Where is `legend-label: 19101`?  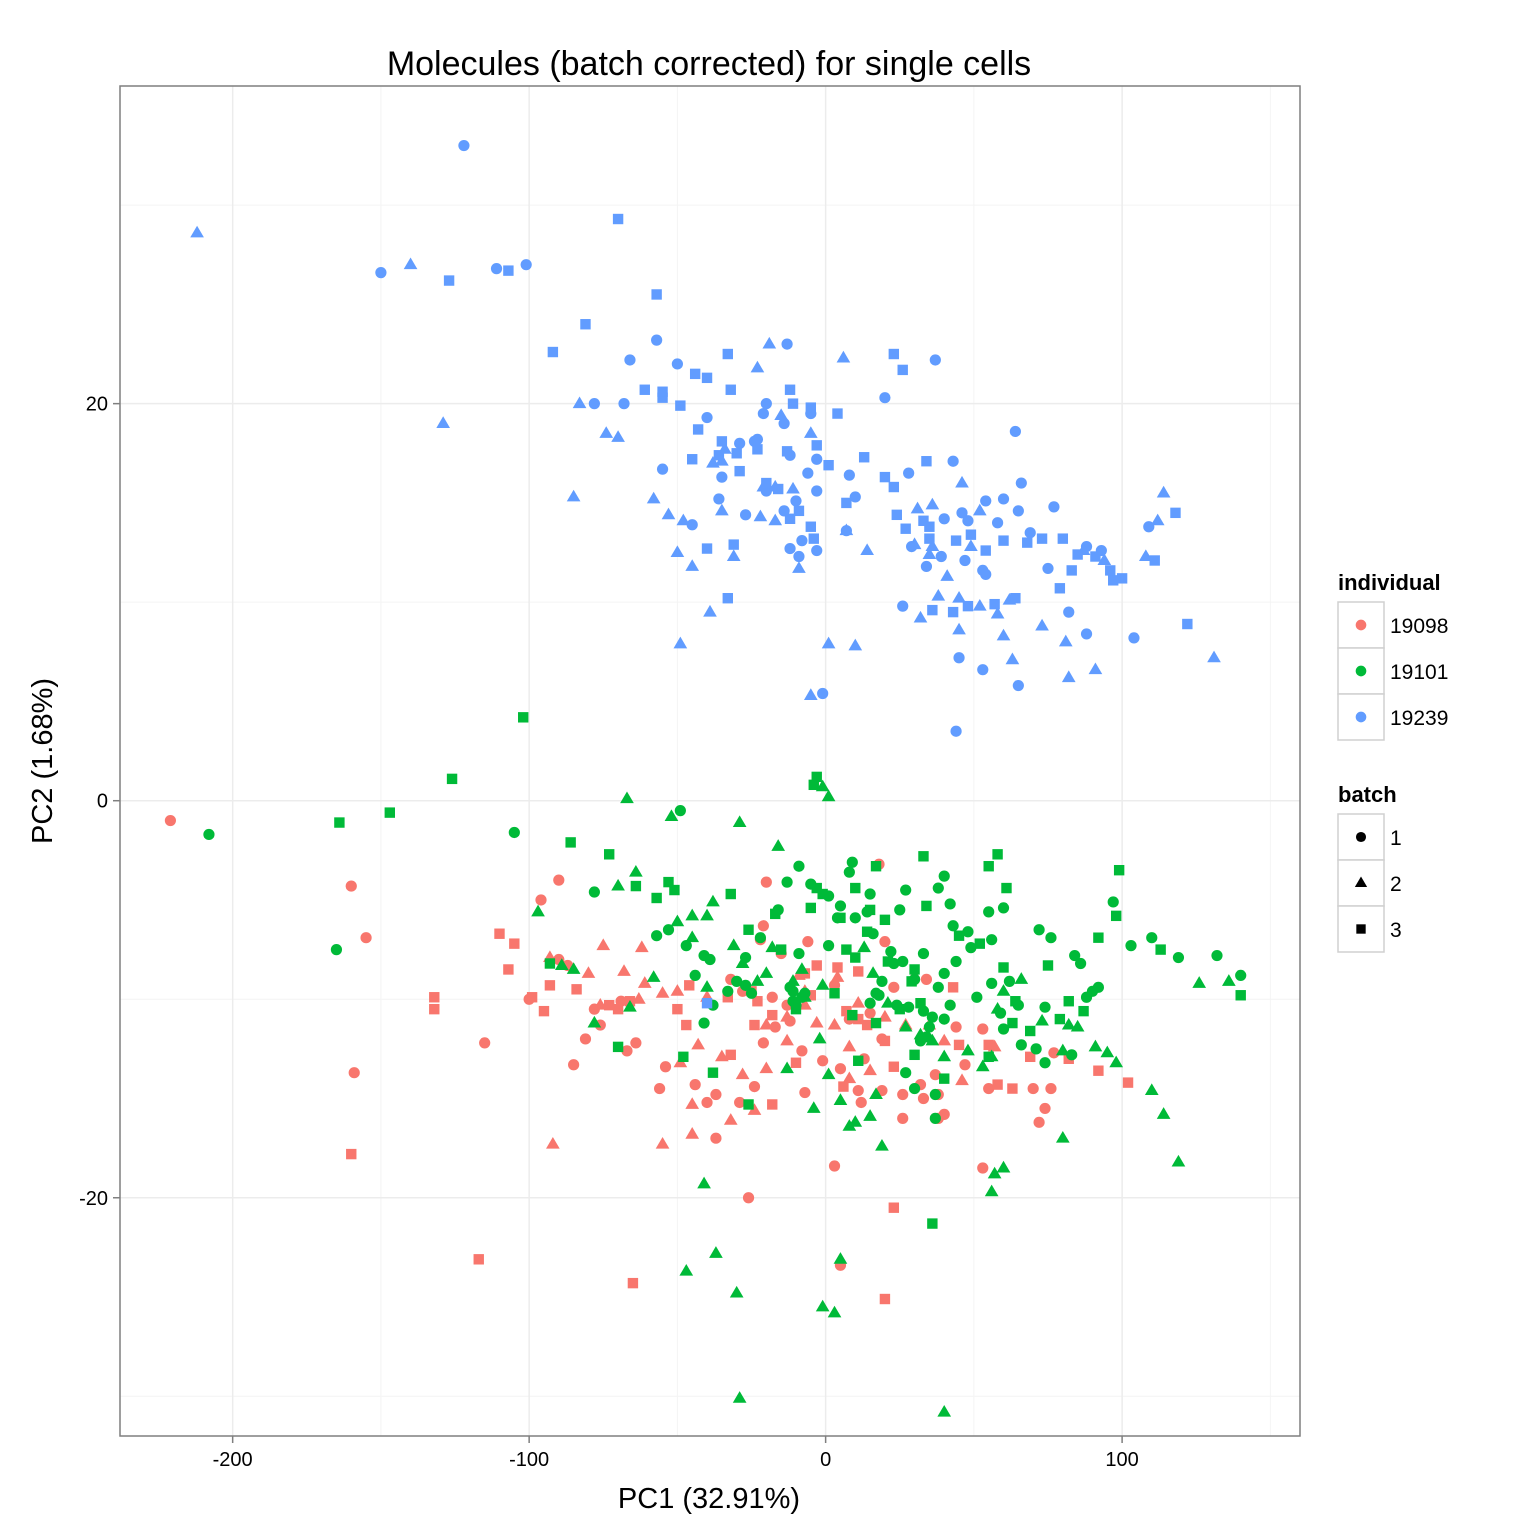
legend-label: 19101 is located at coordinates (1419, 672).